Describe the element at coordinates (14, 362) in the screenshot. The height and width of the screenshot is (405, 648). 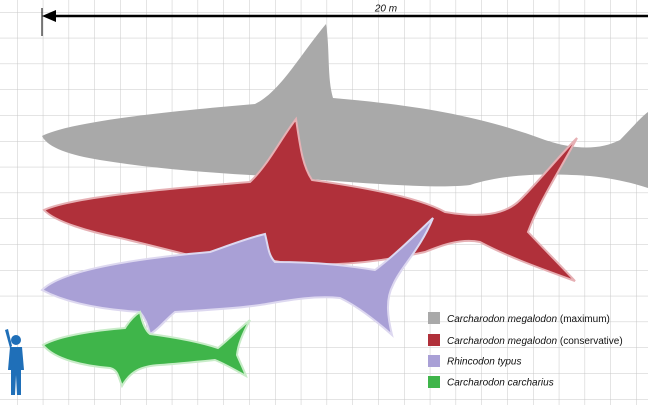
I see `human-figure` at that location.